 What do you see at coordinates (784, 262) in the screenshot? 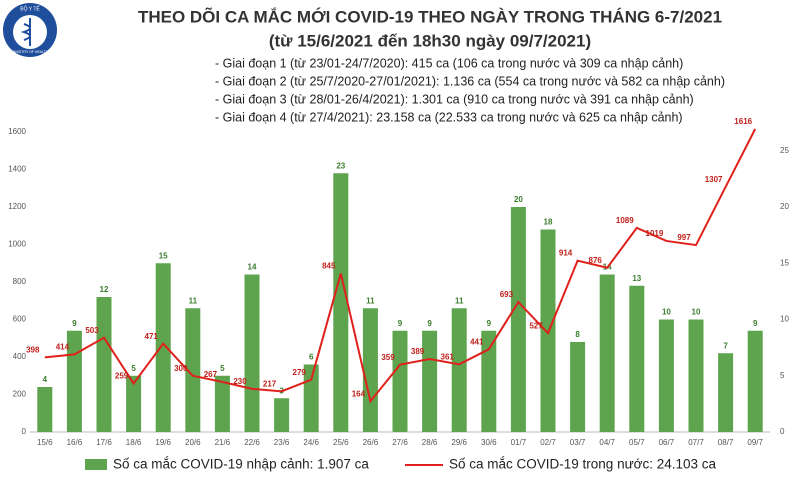
I see `y2-tick-label: 15` at bounding box center [784, 262].